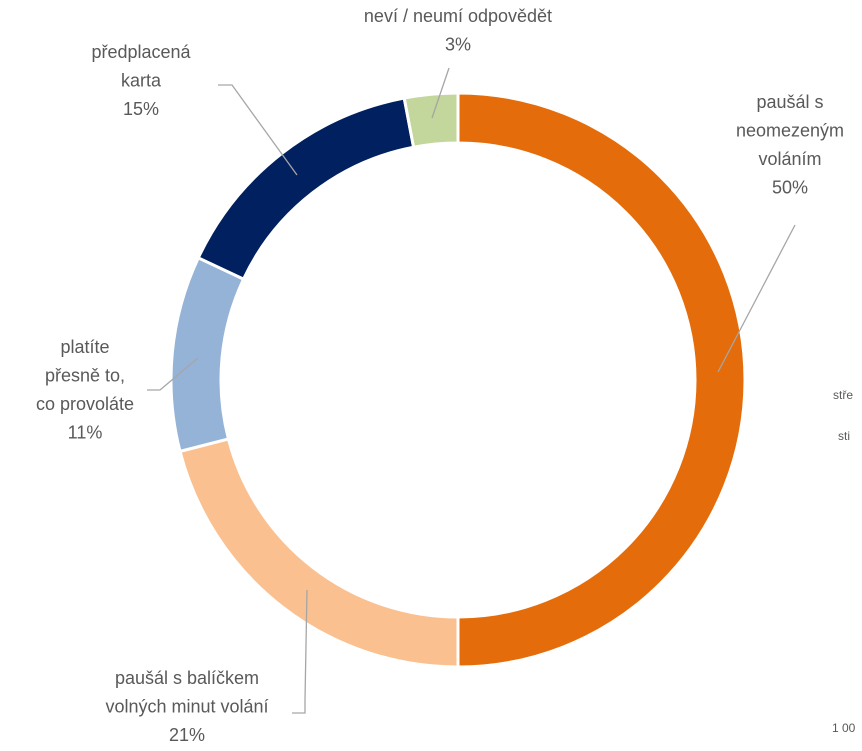 The height and width of the screenshot is (751, 862). What do you see at coordinates (186, 692) in the screenshot?
I see `category-label: paušál s balíčkem volných minut volání` at bounding box center [186, 692].